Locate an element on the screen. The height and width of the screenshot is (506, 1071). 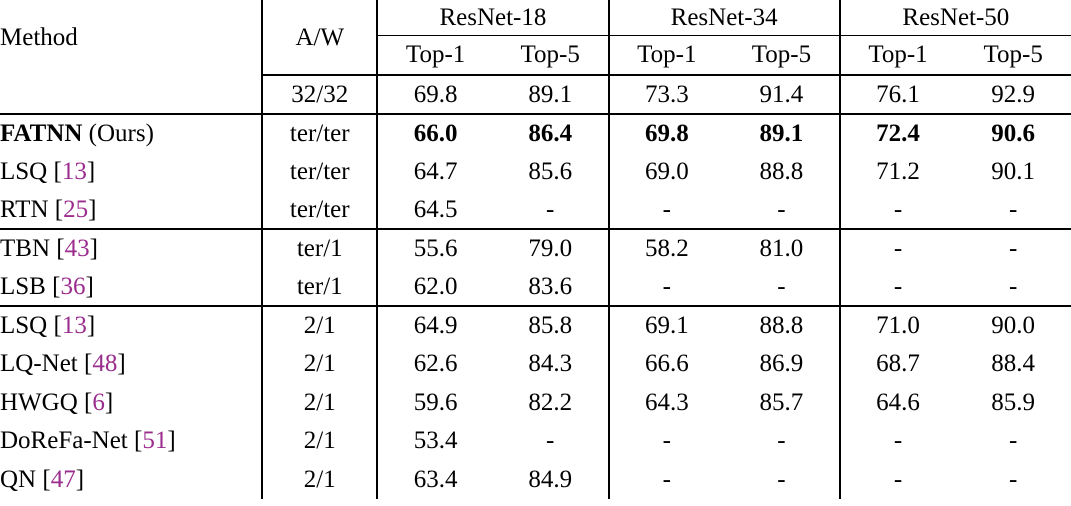
cell-value: 86.9 is located at coordinates (781, 364).